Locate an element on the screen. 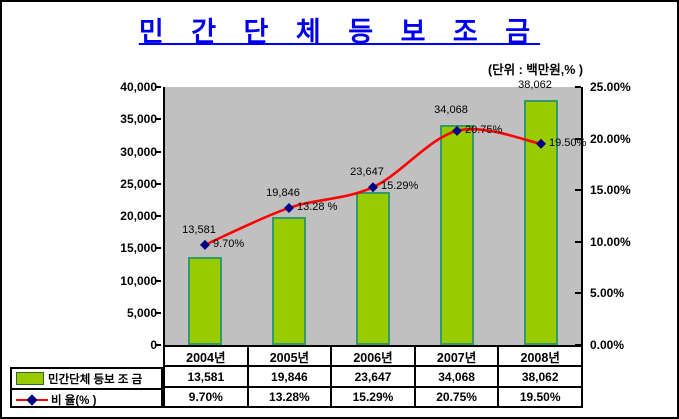 This screenshot has width=679, height=419. legend-box: 민간단체 등보 조 금 비 율(% ) is located at coordinates (86, 387).